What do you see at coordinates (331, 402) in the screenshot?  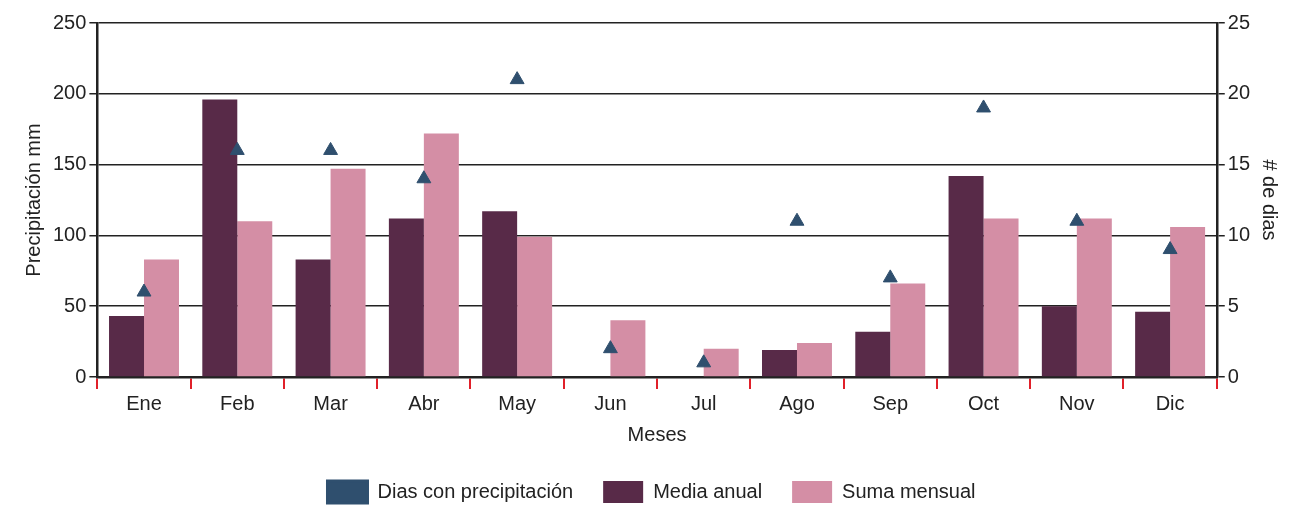 I see `x-tick-label: Mar` at bounding box center [331, 402].